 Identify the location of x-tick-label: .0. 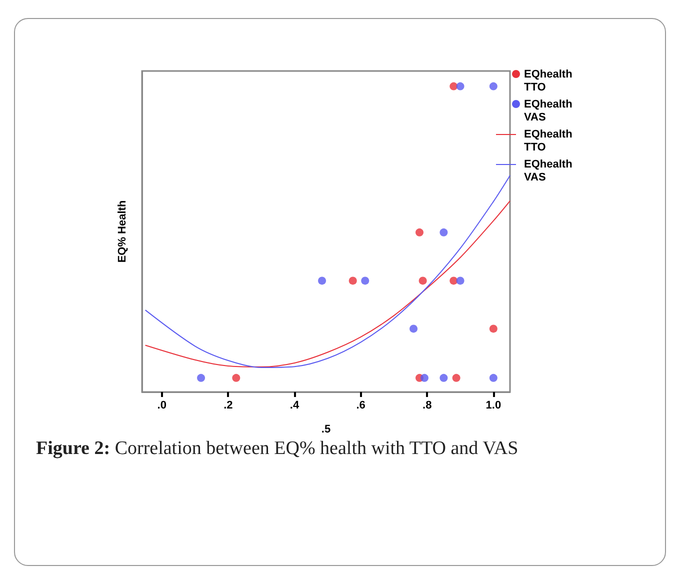
(161, 406).